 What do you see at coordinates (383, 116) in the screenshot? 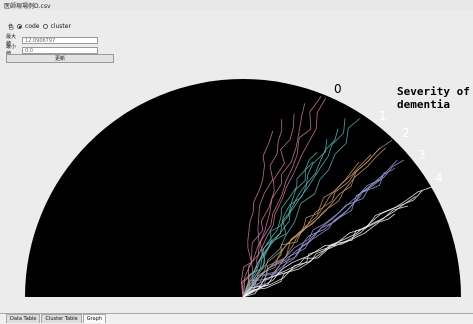
I see `severity-label-1: 1` at bounding box center [383, 116].